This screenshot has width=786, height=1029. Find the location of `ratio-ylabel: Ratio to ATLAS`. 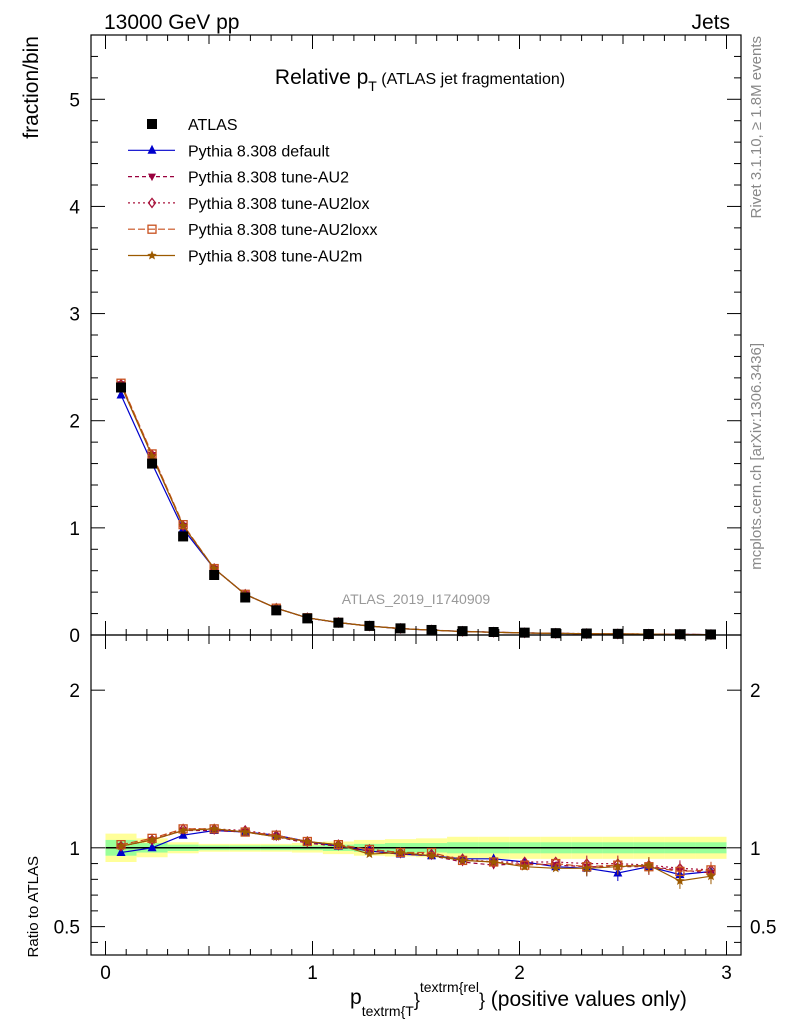

ratio-ylabel: Ratio to ATLAS is located at coordinates (33, 906).